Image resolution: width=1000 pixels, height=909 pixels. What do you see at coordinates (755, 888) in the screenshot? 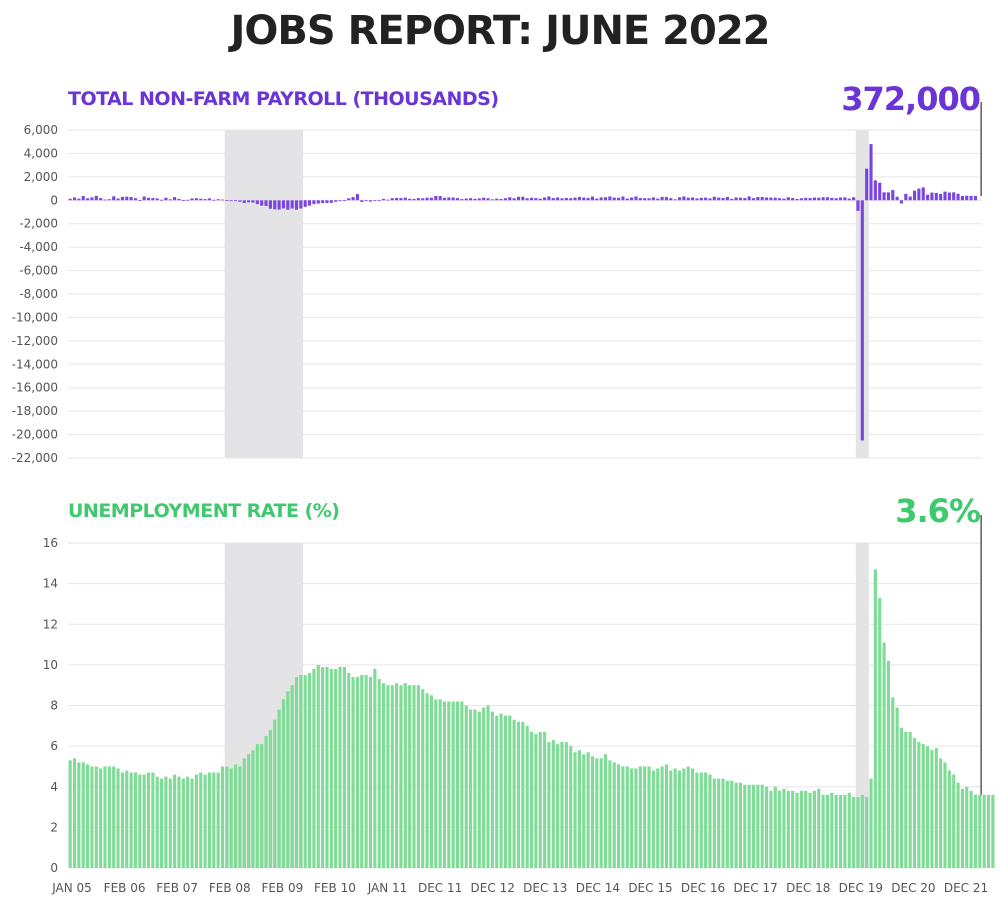
I see `x-tick-label: DEC 17` at bounding box center [755, 888].